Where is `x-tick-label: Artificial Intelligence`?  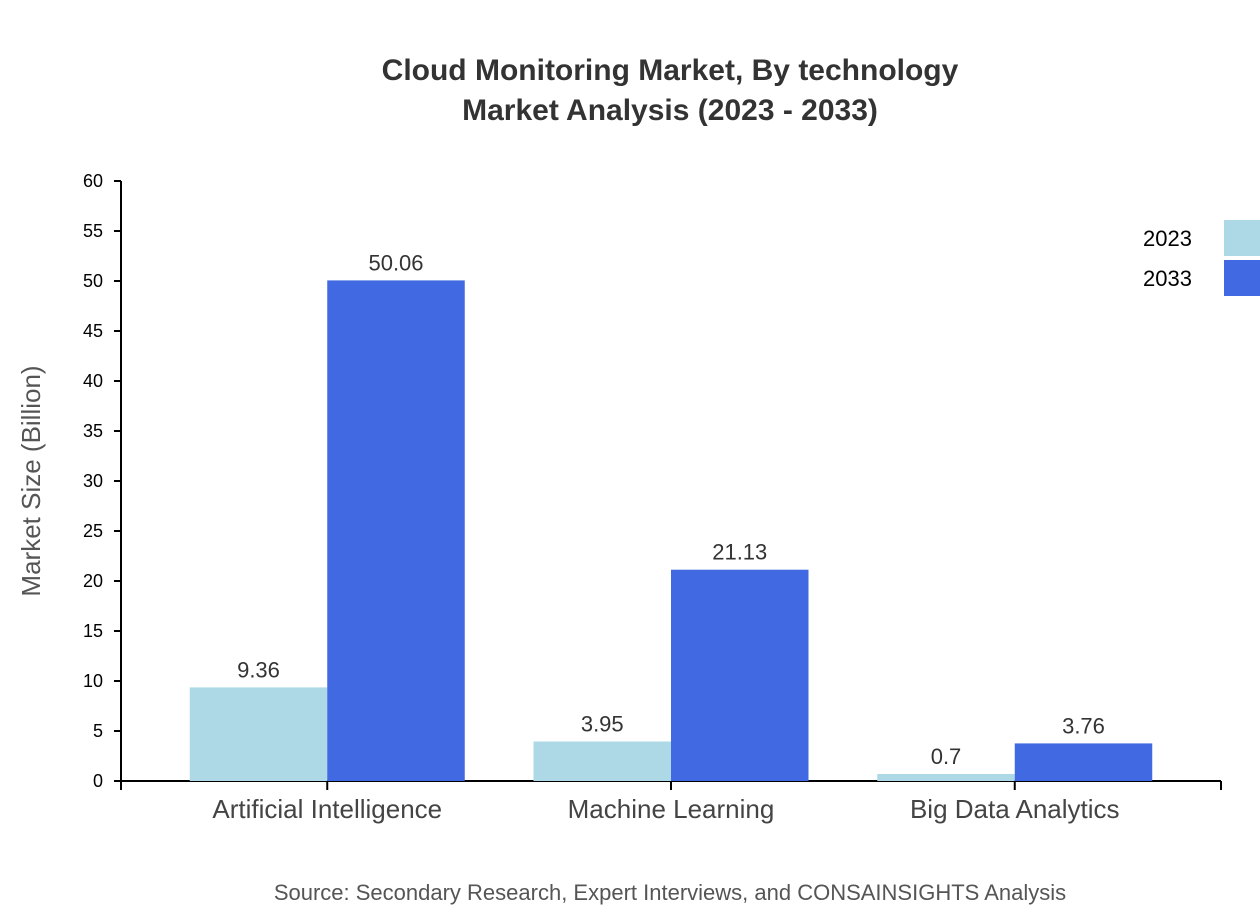 x-tick-label: Artificial Intelligence is located at coordinates (327, 809).